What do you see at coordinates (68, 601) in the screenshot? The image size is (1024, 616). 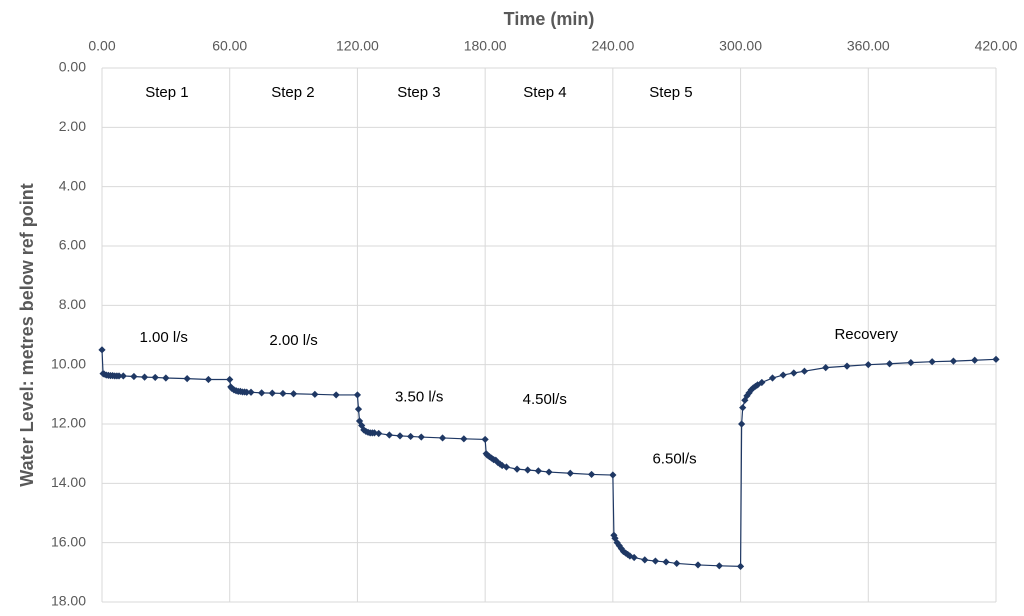 I see `y-tick-label: 18.00` at bounding box center [68, 601].